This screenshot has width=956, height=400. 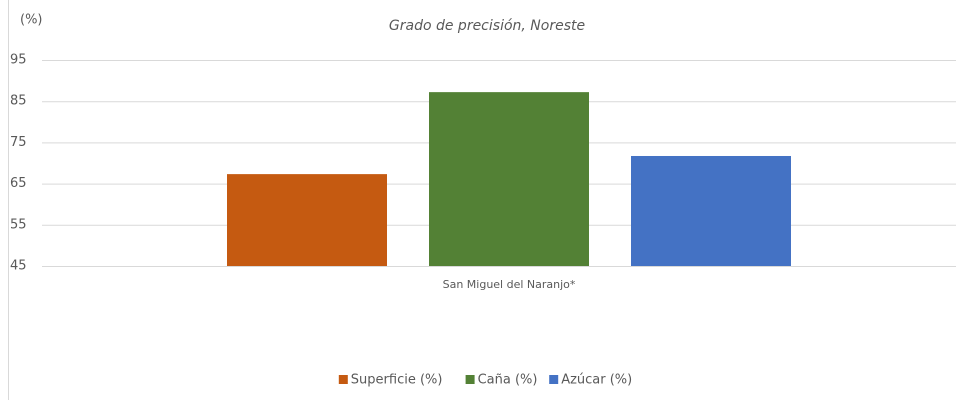 What do you see at coordinates (18, 101) in the screenshot?
I see `y-tick-label: 85` at bounding box center [18, 101].